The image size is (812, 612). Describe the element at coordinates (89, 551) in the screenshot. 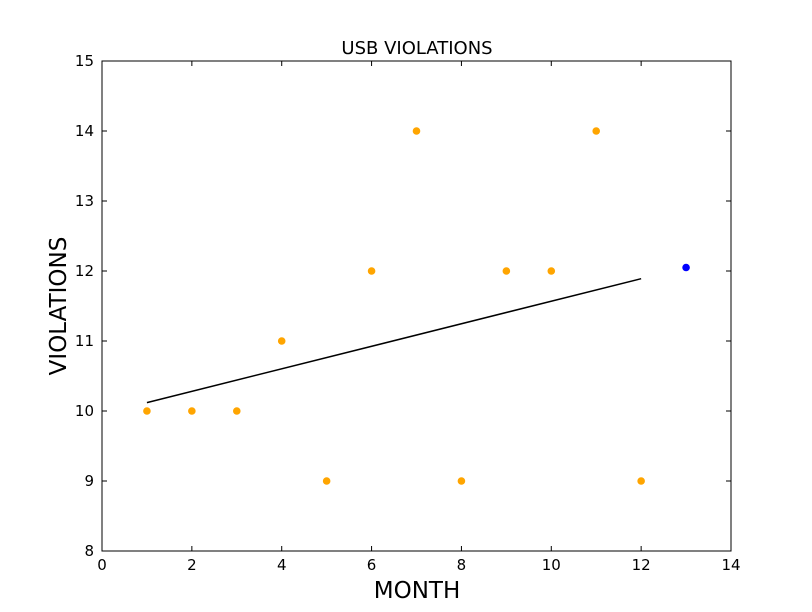

I see `y-tick-label: 8` at that location.